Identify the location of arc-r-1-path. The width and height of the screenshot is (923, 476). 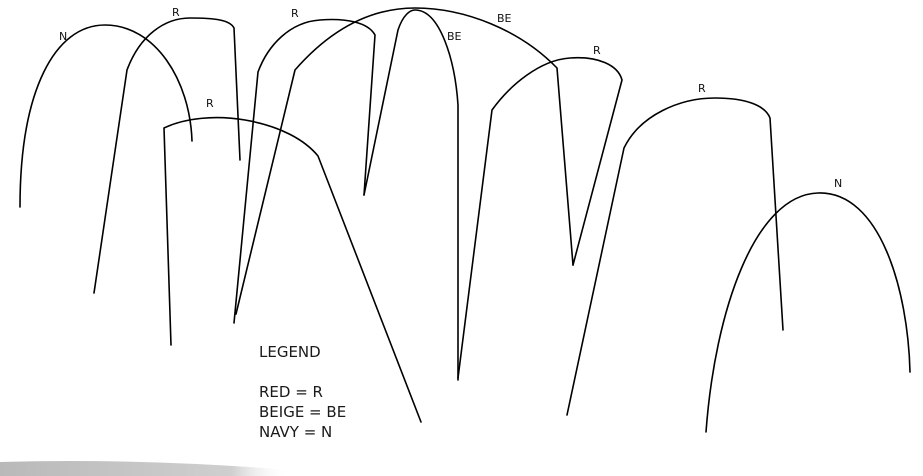
(167, 155).